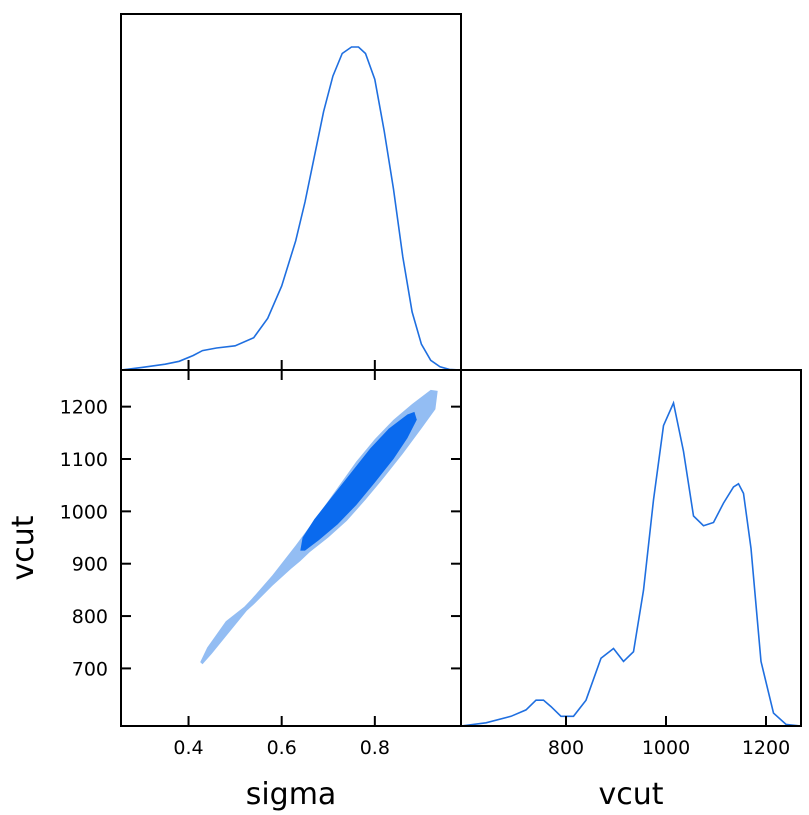  Describe the element at coordinates (282, 748) in the screenshot. I see `tick-label-sigma: 0.6` at that location.